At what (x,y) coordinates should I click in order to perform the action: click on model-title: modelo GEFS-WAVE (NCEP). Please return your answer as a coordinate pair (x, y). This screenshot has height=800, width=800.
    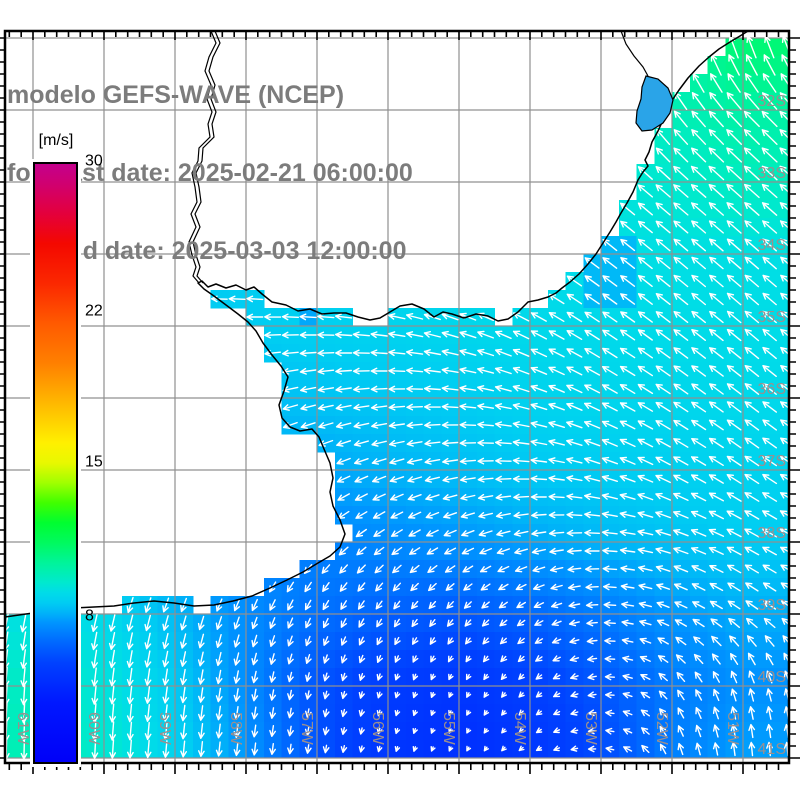
    Looking at the image, I should click on (176, 95).